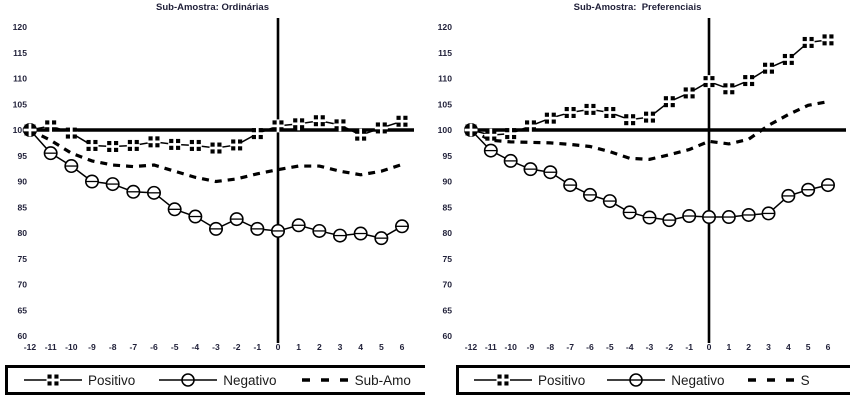 This screenshot has height=401, width=850. What do you see at coordinates (649, 175) in the screenshot?
I see `series-negativo` at bounding box center [649, 175].